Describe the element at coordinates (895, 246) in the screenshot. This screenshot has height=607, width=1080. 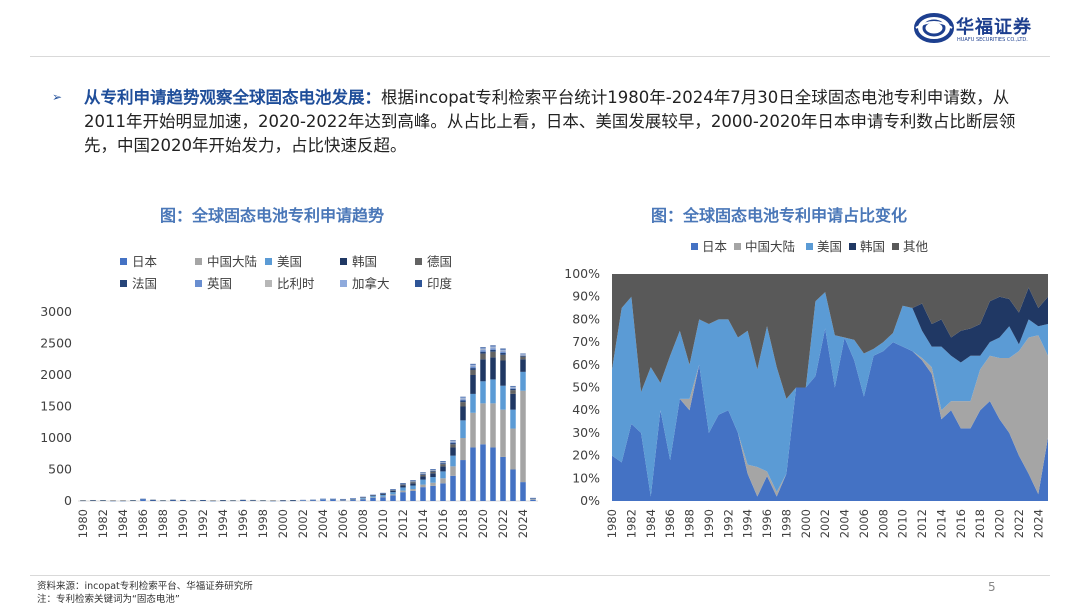
I see `area-legend-swatch` at that location.